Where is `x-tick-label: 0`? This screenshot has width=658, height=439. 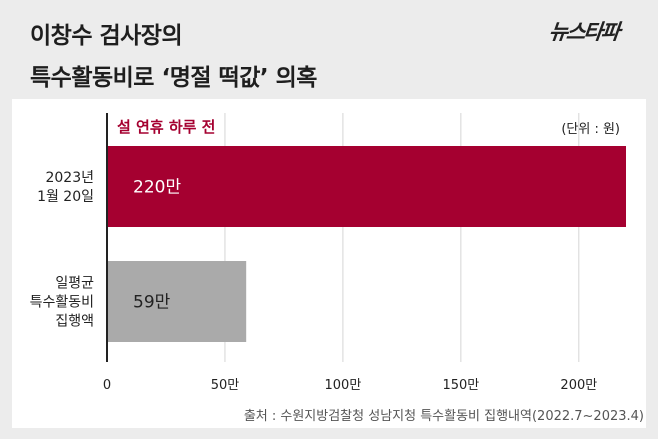 x-tick-label: 0 is located at coordinates (107, 385).